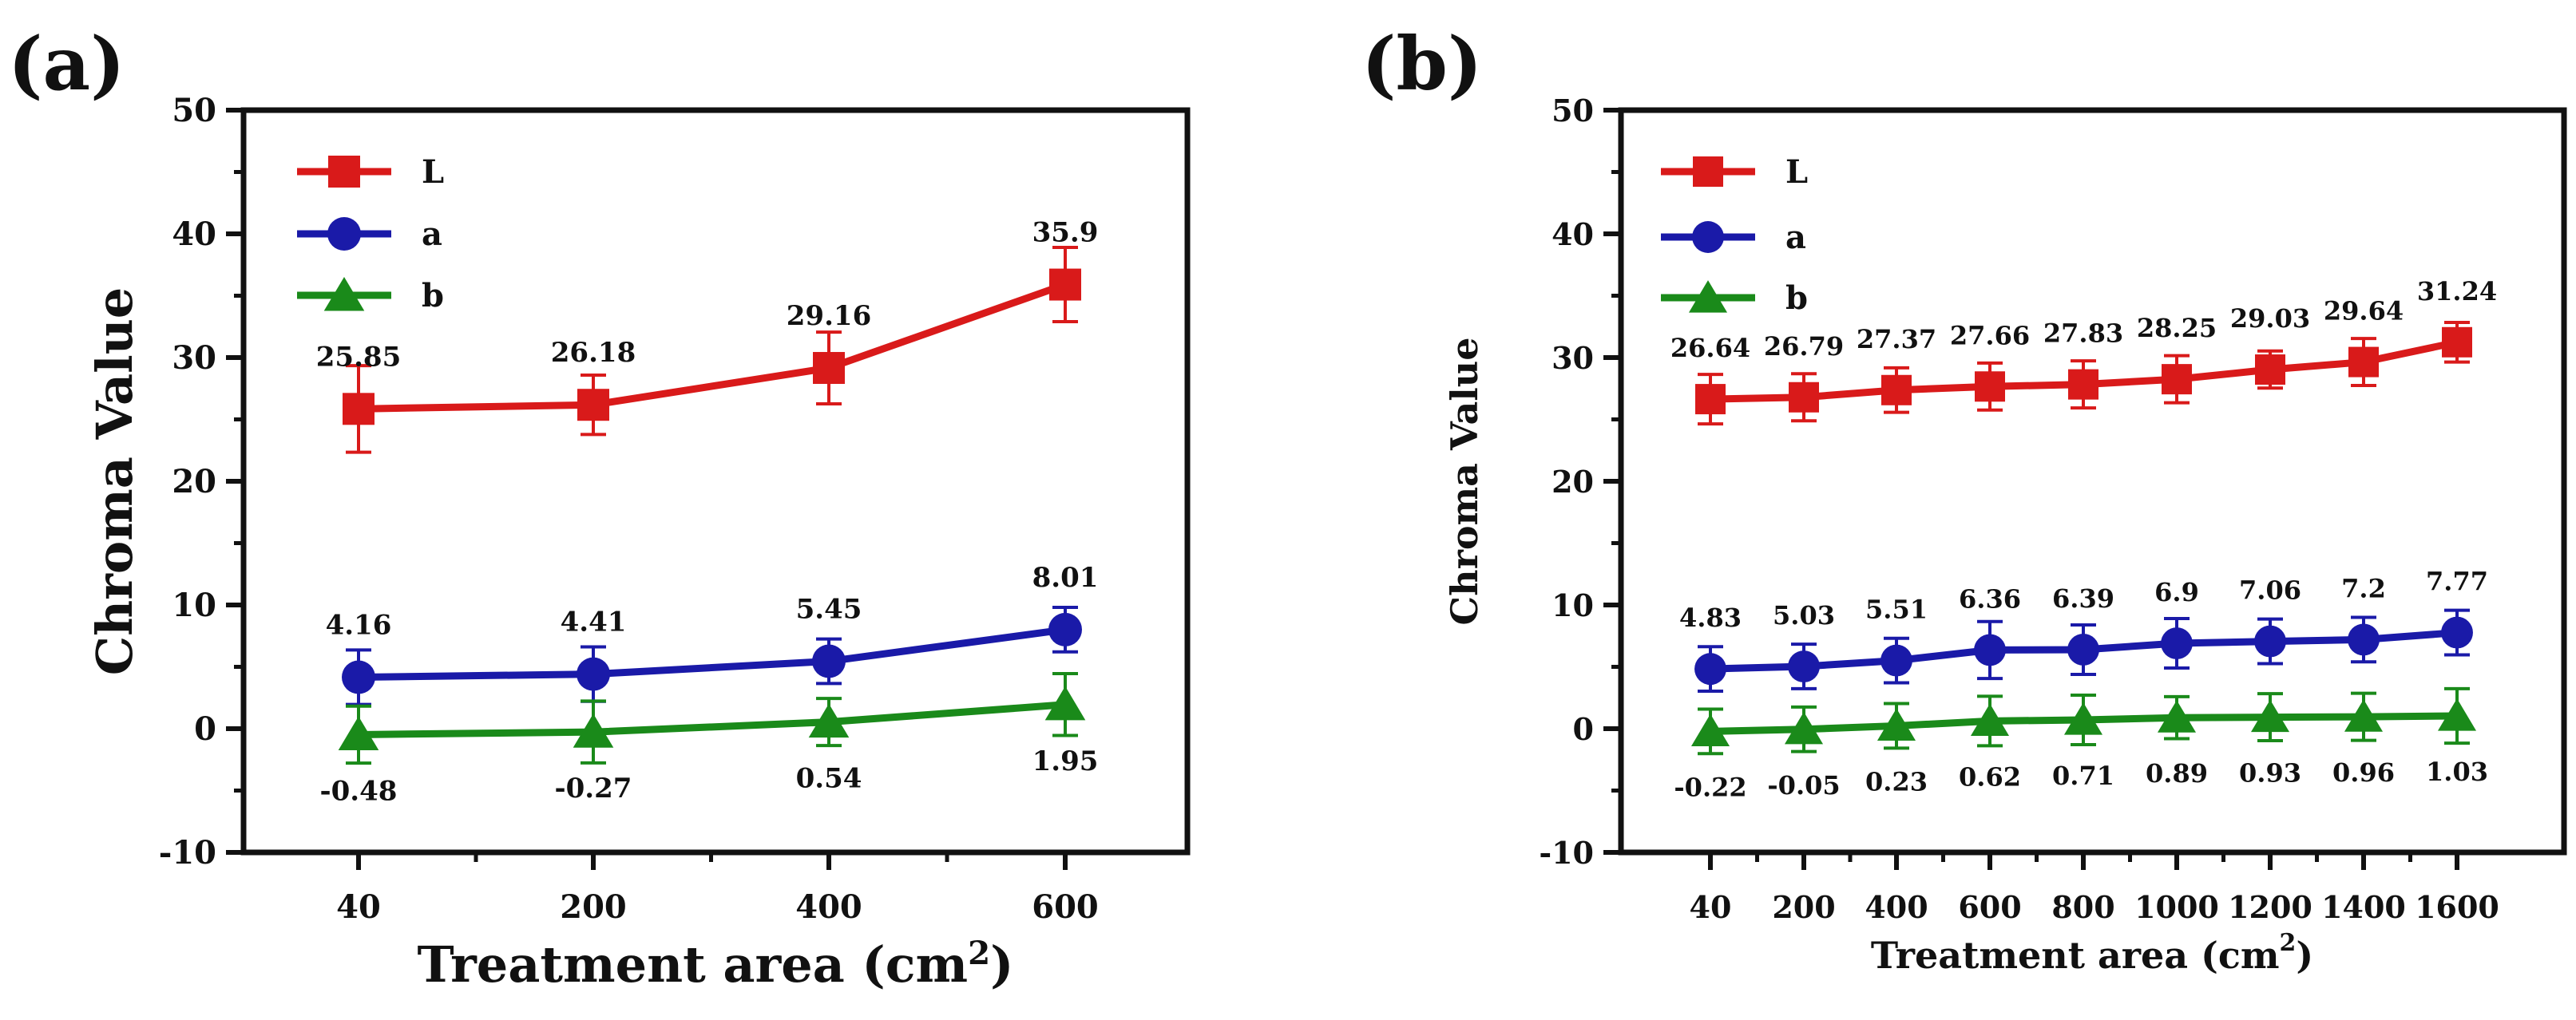  I want to click on data-label: 5.51, so click(1897, 610).